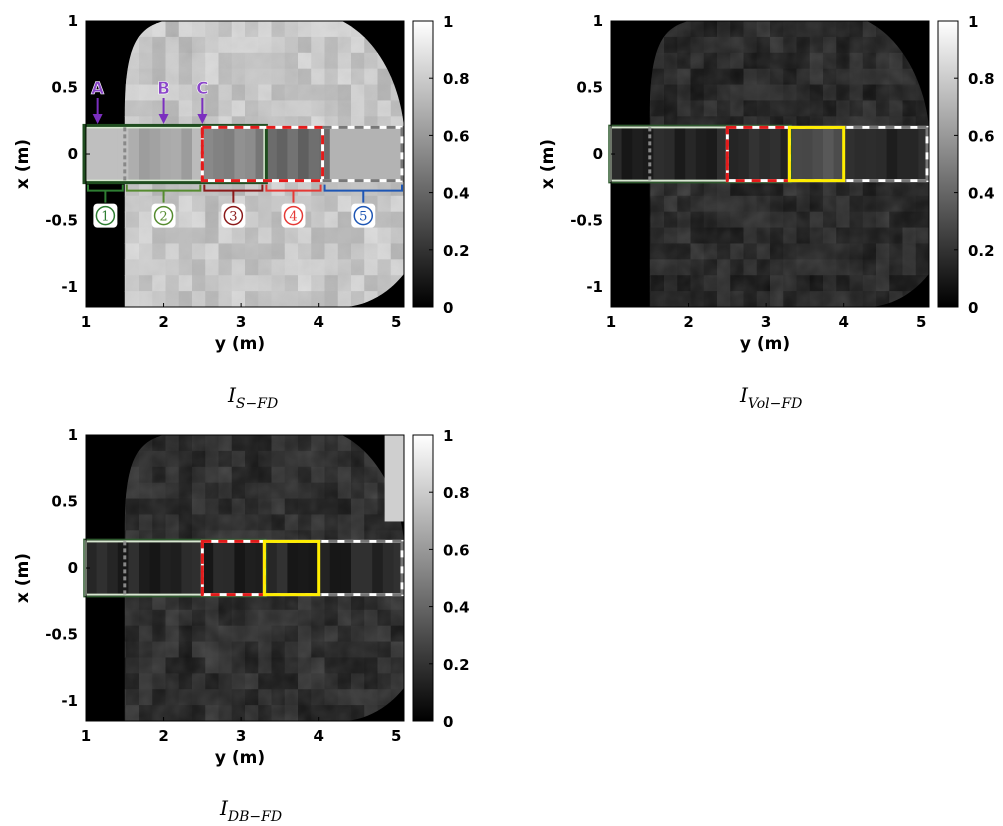 This screenshot has width=1003, height=826. What do you see at coordinates (589, 88) in the screenshot?
I see `y-tick-label: 0.5` at bounding box center [589, 88].